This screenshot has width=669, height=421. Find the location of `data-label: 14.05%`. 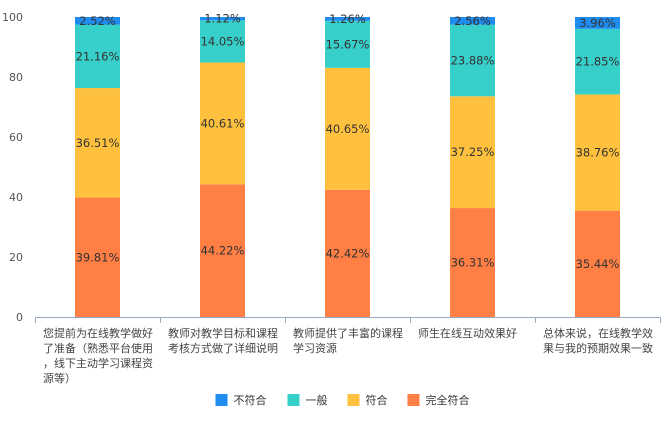

data-label: 14.05% is located at coordinates (223, 41).